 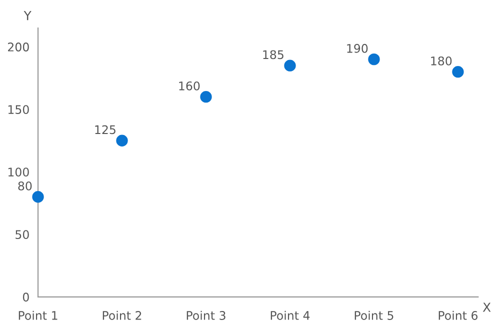 I want to click on x-axis-title: X, so click(x=486, y=307).